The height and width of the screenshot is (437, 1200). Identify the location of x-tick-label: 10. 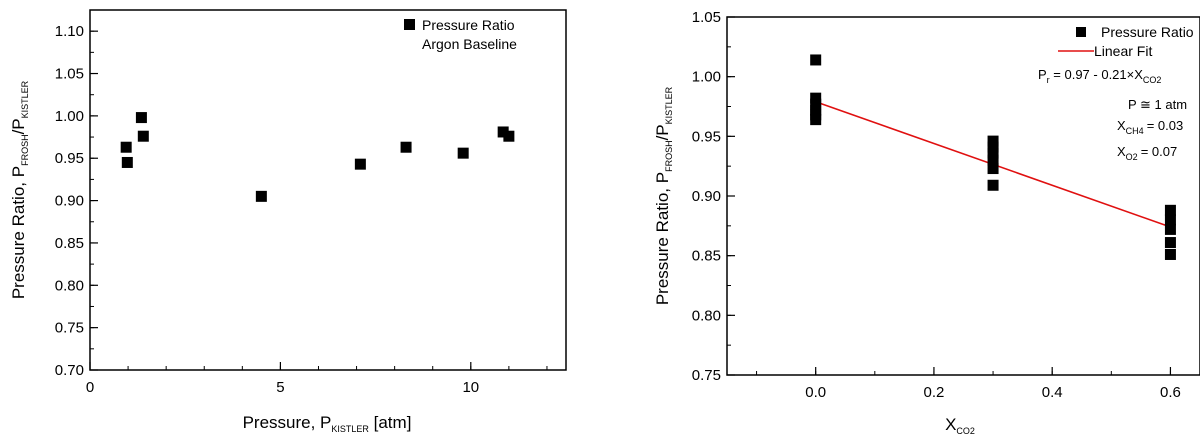
(470, 387).